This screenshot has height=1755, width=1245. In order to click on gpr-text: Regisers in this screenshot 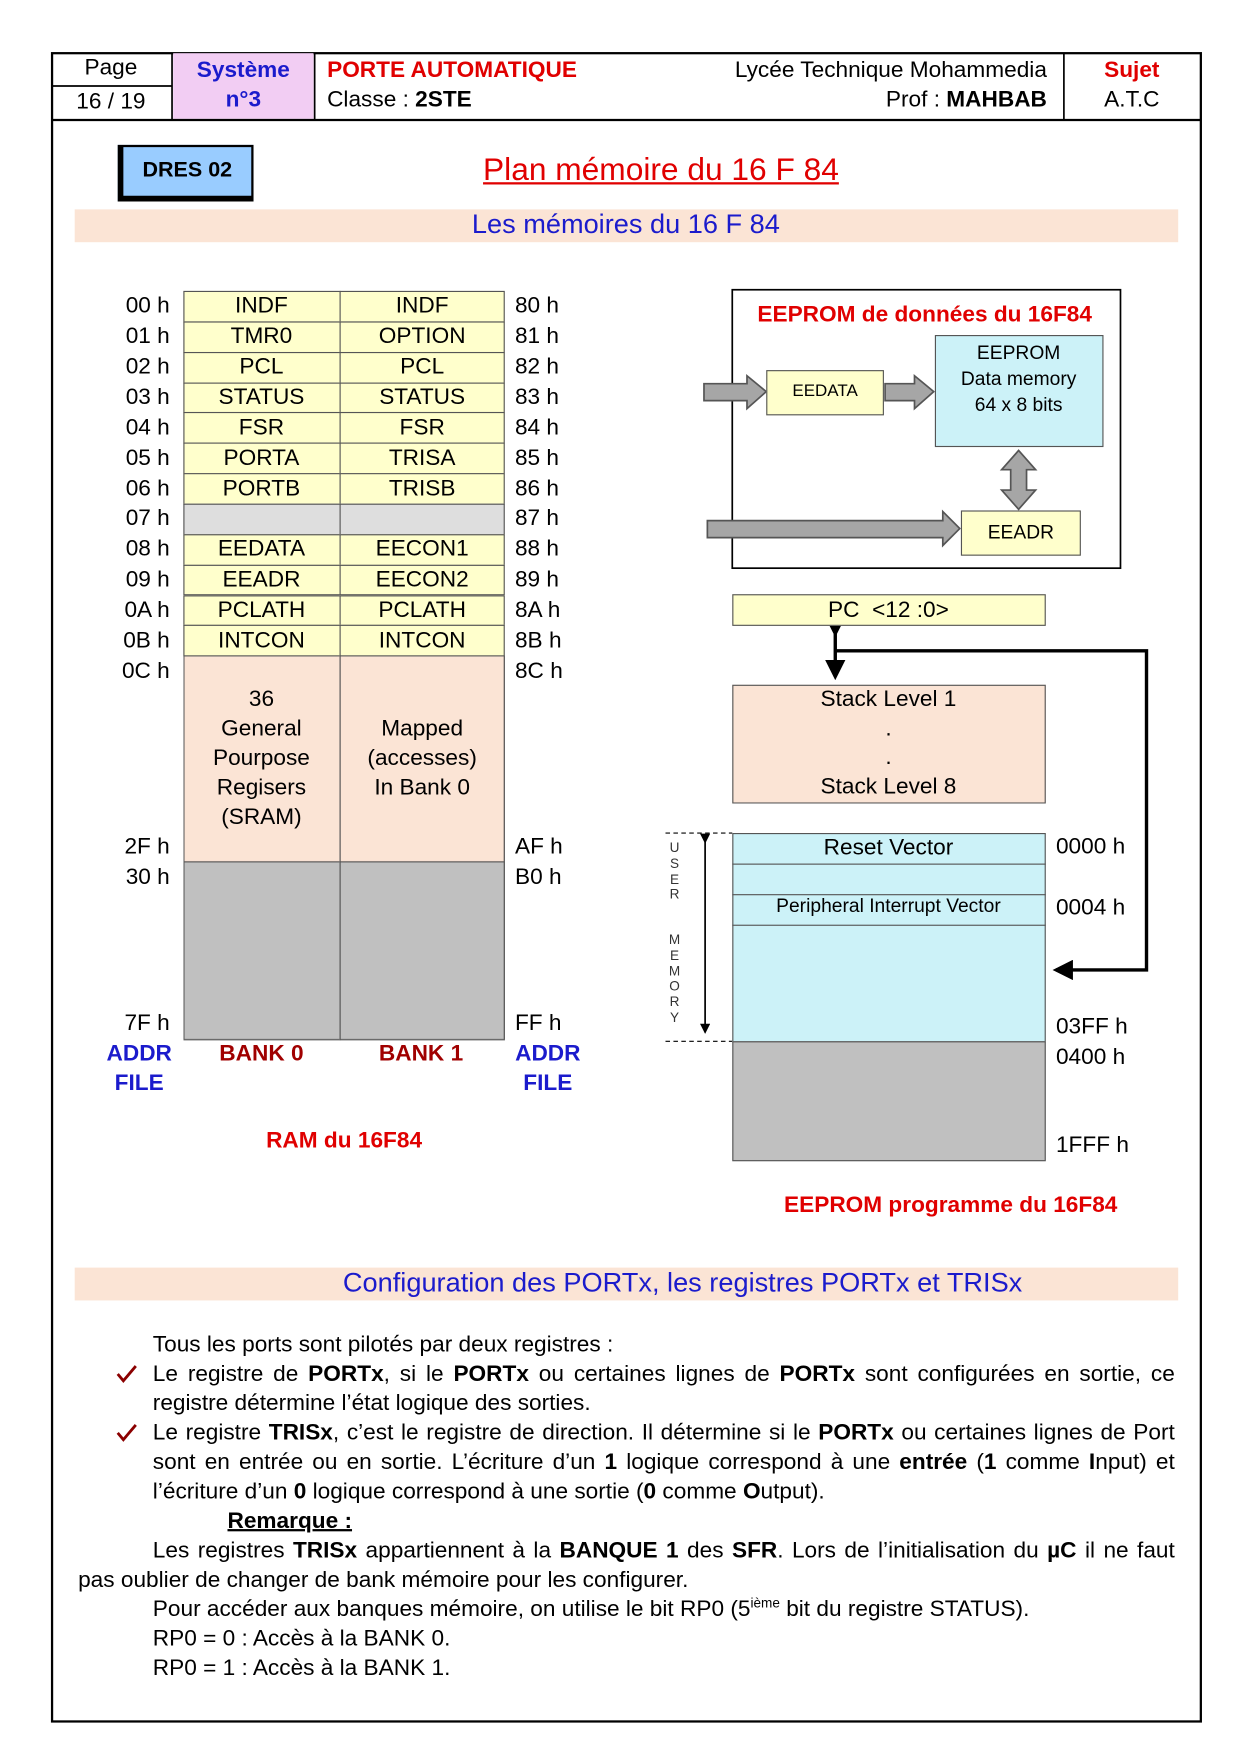, I will do `click(261, 788)`.